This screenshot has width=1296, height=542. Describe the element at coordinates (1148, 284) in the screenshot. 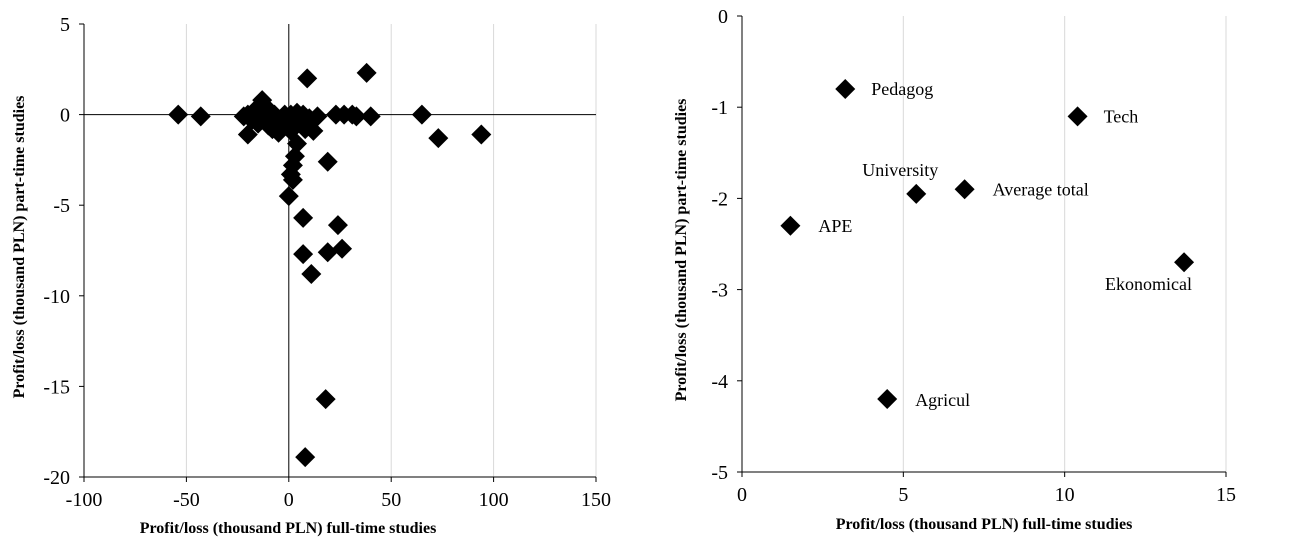

I see `right-point-label: Ekonomical` at that location.